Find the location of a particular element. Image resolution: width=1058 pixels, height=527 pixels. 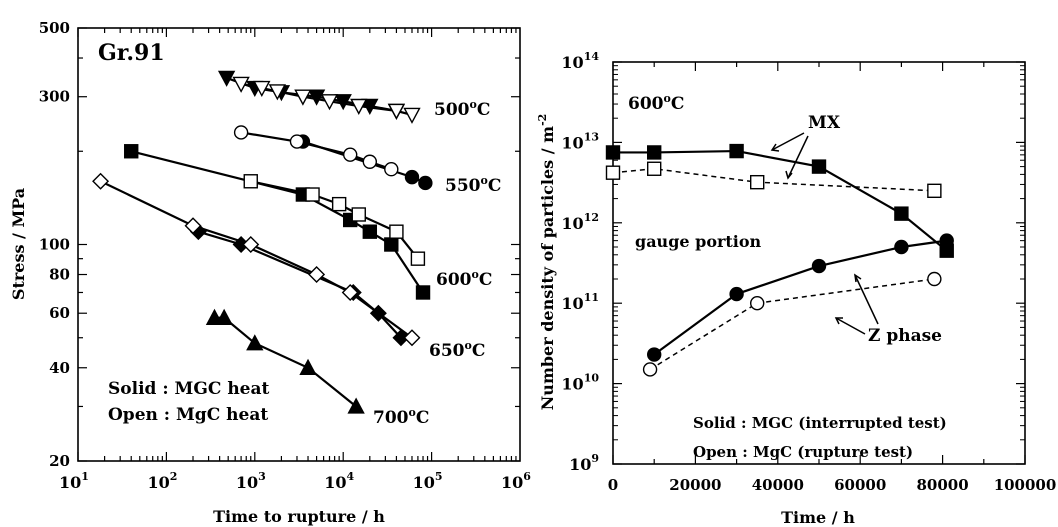

left-x-tick-label: 10⁵ is located at coordinates (428, 481).